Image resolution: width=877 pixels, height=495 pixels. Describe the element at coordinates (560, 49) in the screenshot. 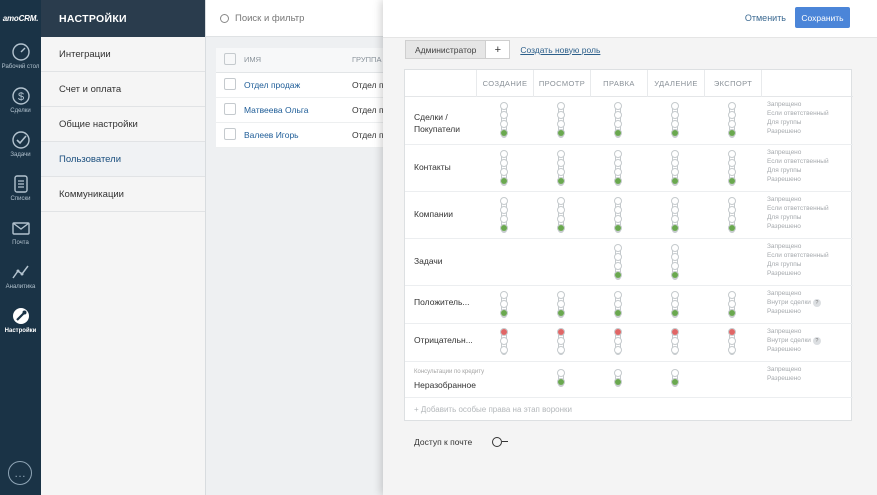

I see `new-role-link: Создать новую роль` at that location.